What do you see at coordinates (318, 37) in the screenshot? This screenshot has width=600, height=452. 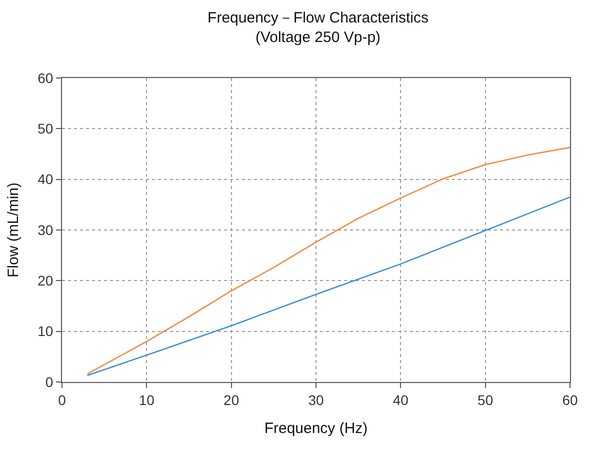 I see `chart-subtitle: (Voltage 250 Vp-p)` at bounding box center [318, 37].